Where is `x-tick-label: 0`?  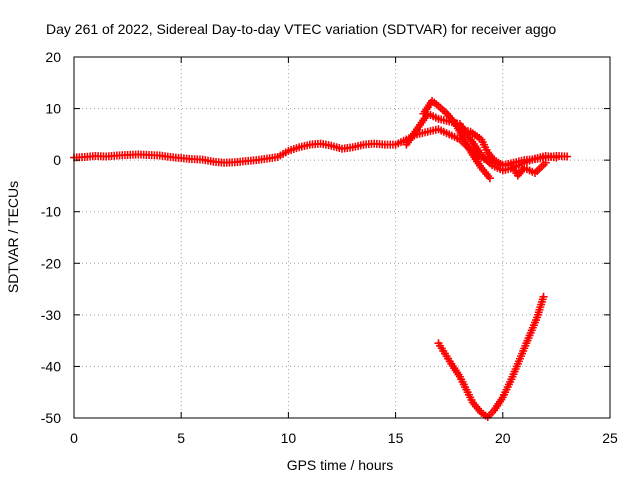 x-tick-label: 0 is located at coordinates (74, 438).